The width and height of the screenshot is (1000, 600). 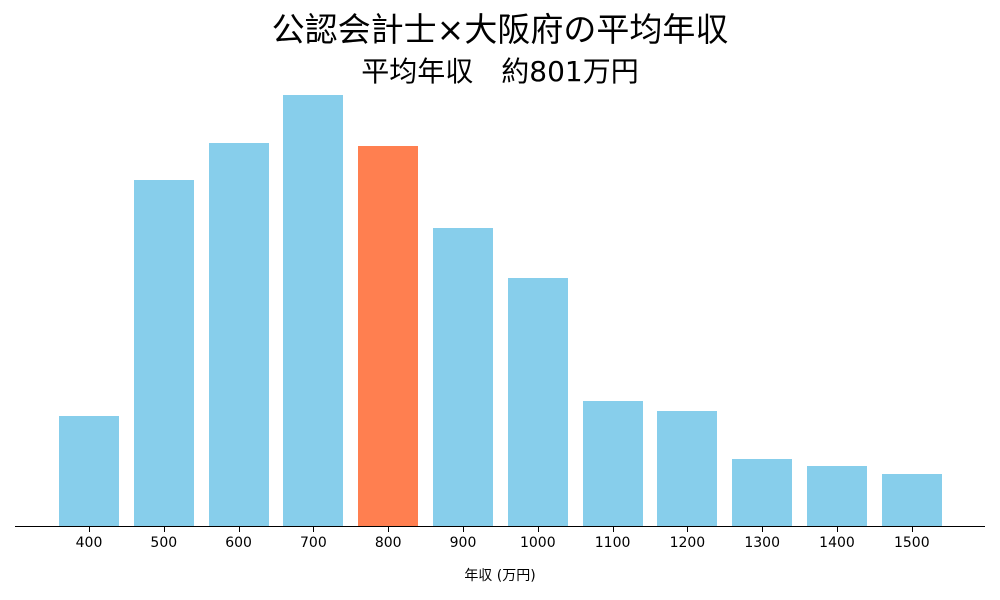 I want to click on x-tick-label: 400, so click(x=89, y=543).